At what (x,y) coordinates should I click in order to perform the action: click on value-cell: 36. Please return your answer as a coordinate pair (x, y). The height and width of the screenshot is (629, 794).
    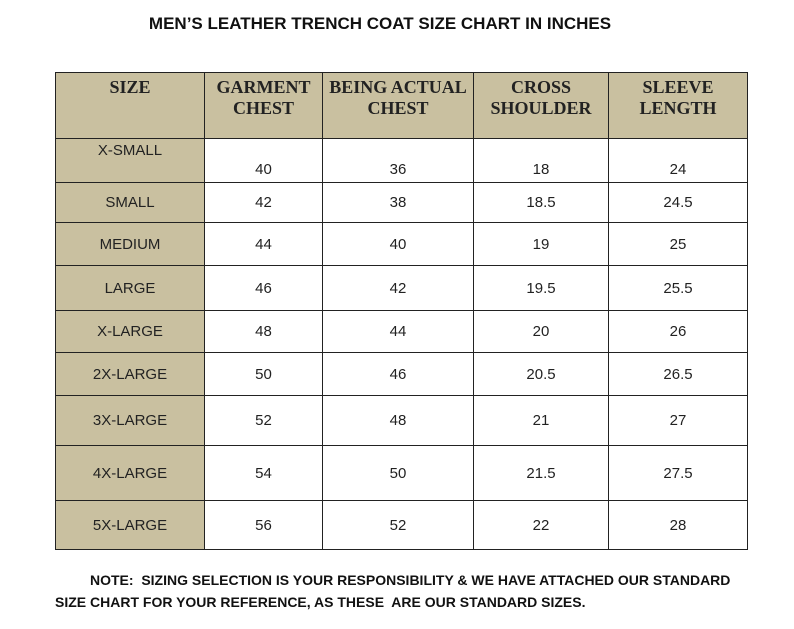
    Looking at the image, I should click on (398, 160).